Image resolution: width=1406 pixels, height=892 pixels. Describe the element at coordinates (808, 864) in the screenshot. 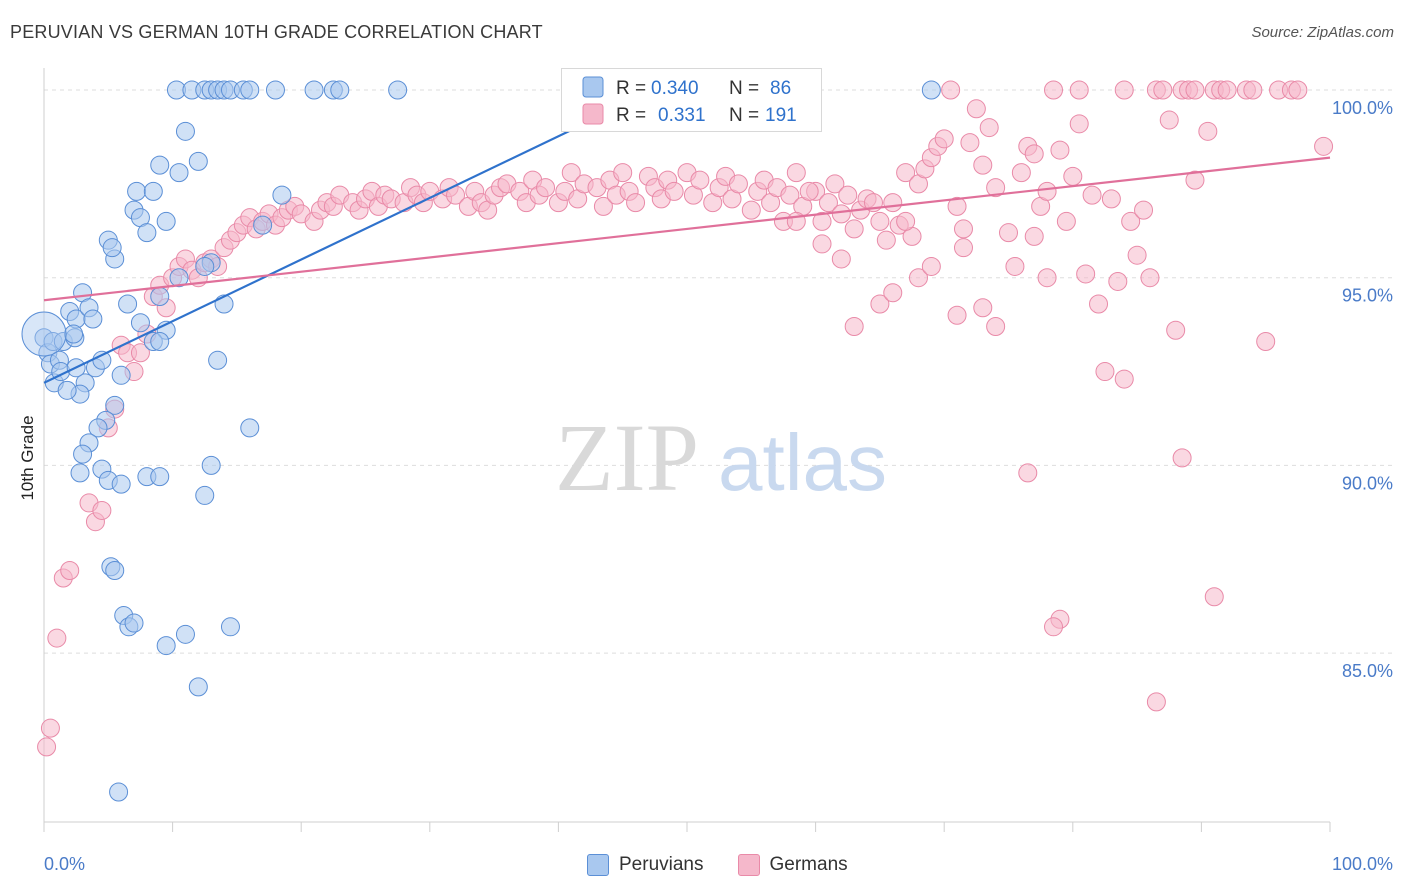

I see `germans-label: Germans` at that location.